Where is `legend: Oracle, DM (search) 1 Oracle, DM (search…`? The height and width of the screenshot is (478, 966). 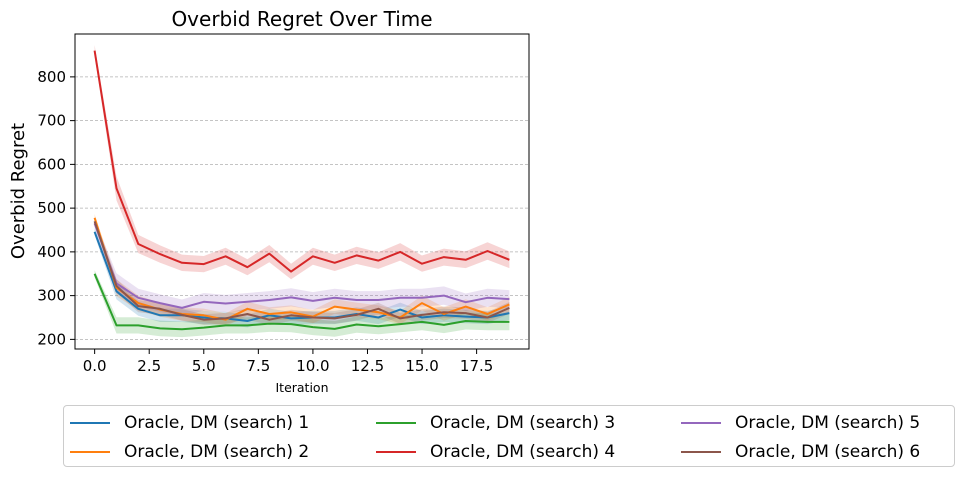
legend: Oracle, DM (search) 1 Oracle, DM (search… is located at coordinates (509, 436).